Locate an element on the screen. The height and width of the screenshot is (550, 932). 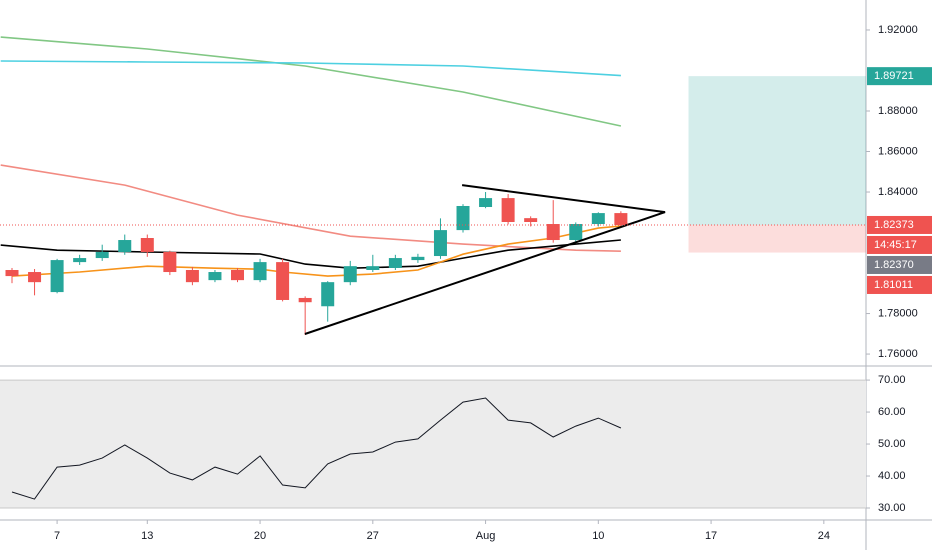
x-tick-label: 10 is located at coordinates (598, 536).